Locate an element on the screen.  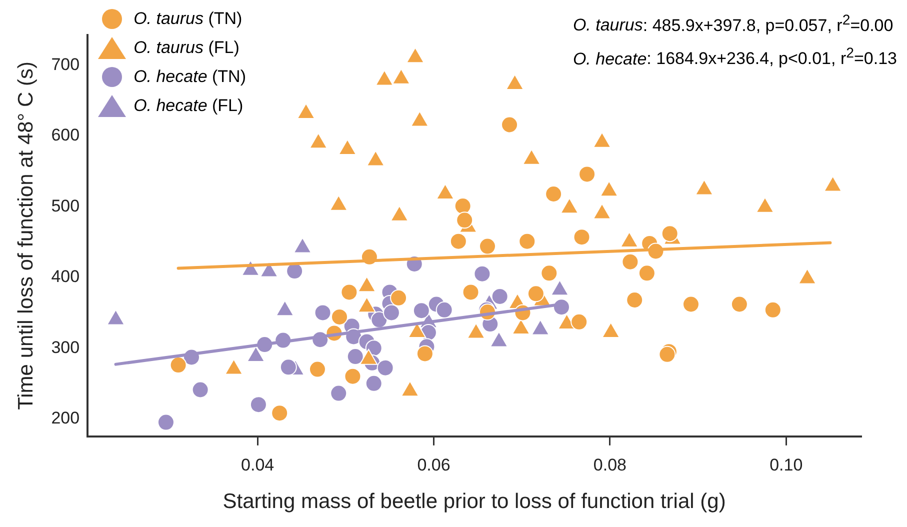
y-tick-label: 500 is located at coordinates (65, 206).